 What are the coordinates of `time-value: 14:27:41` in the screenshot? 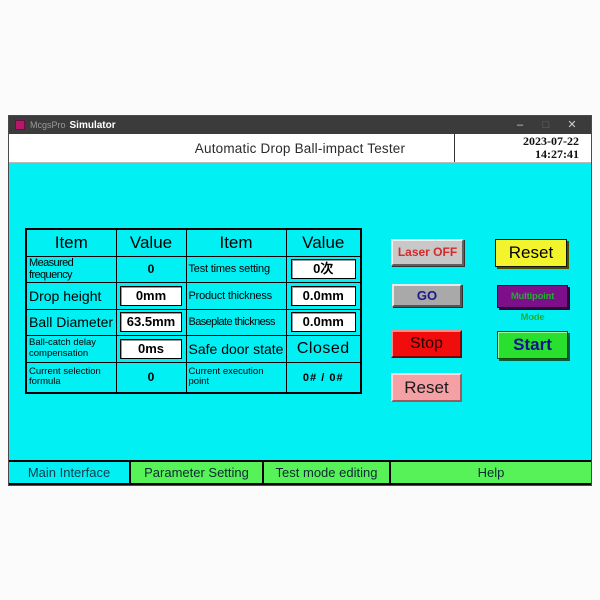 It's located at (557, 154).